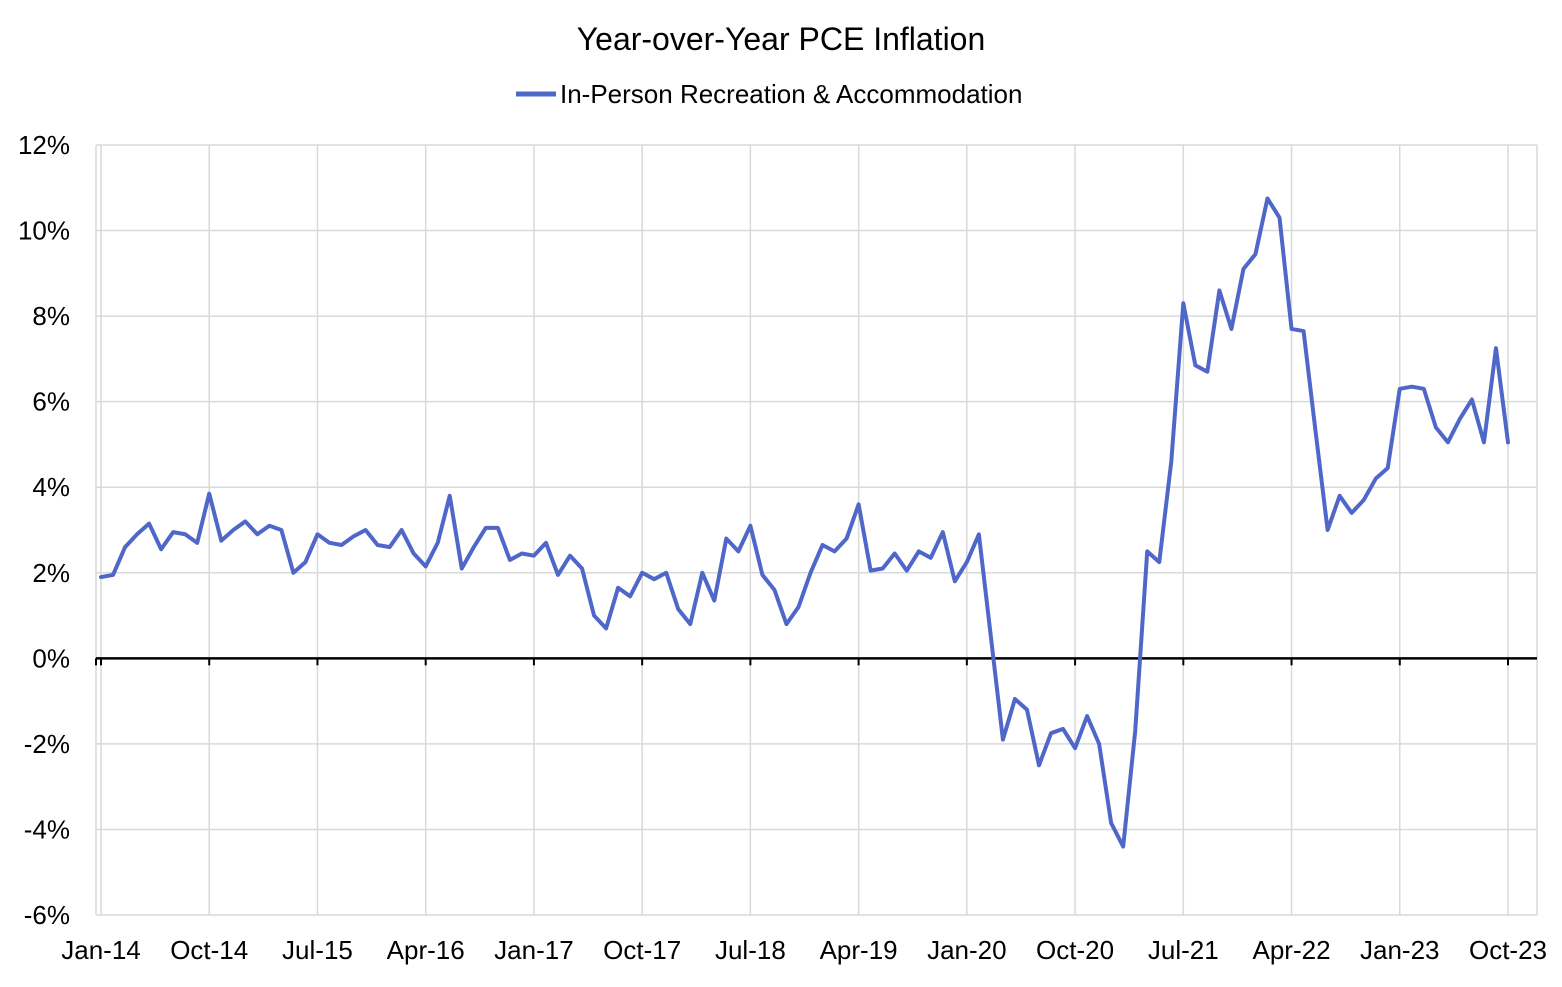  I want to click on x-tick-label: Apr-16, so click(426, 950).